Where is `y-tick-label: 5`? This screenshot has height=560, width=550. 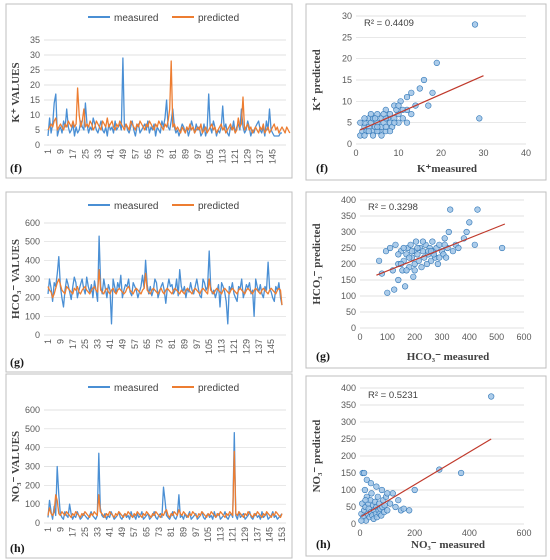 y-tick-label: 5 is located at coordinates (349, 123).